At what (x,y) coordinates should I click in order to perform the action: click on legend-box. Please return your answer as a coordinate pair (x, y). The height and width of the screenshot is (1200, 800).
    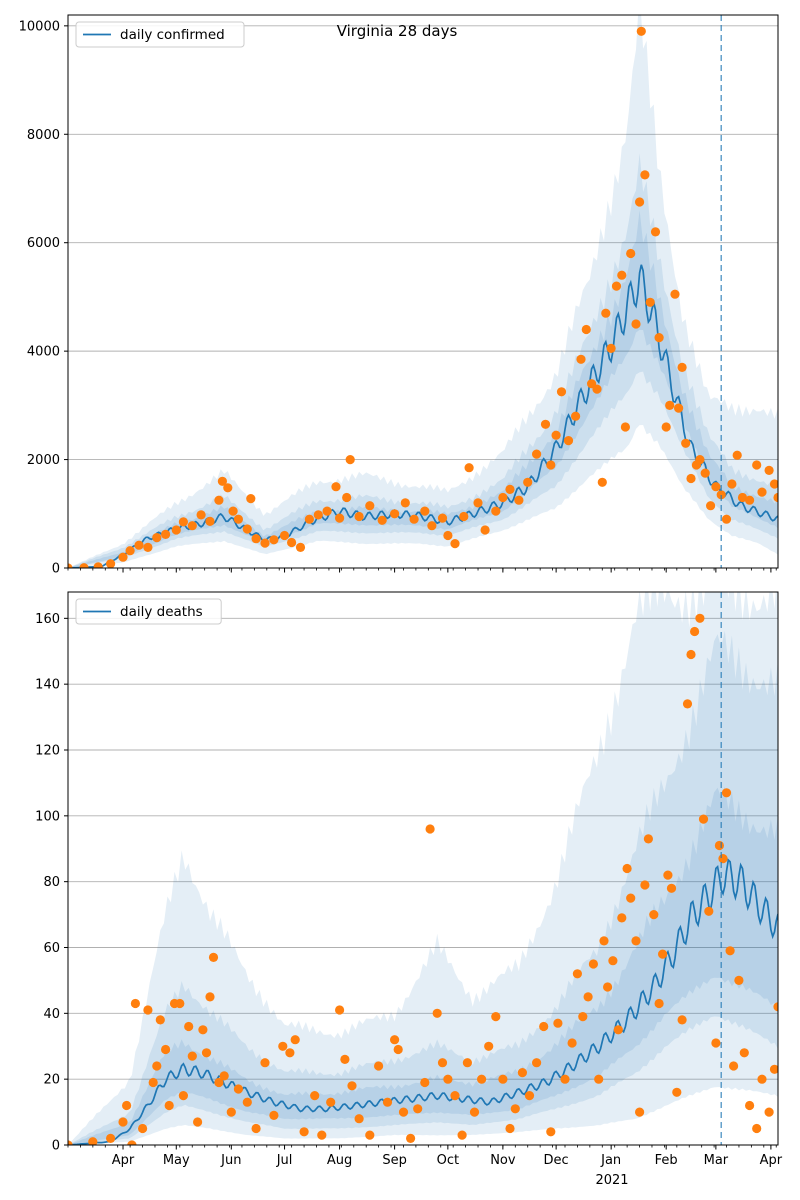
    Looking at the image, I should click on (148, 611).